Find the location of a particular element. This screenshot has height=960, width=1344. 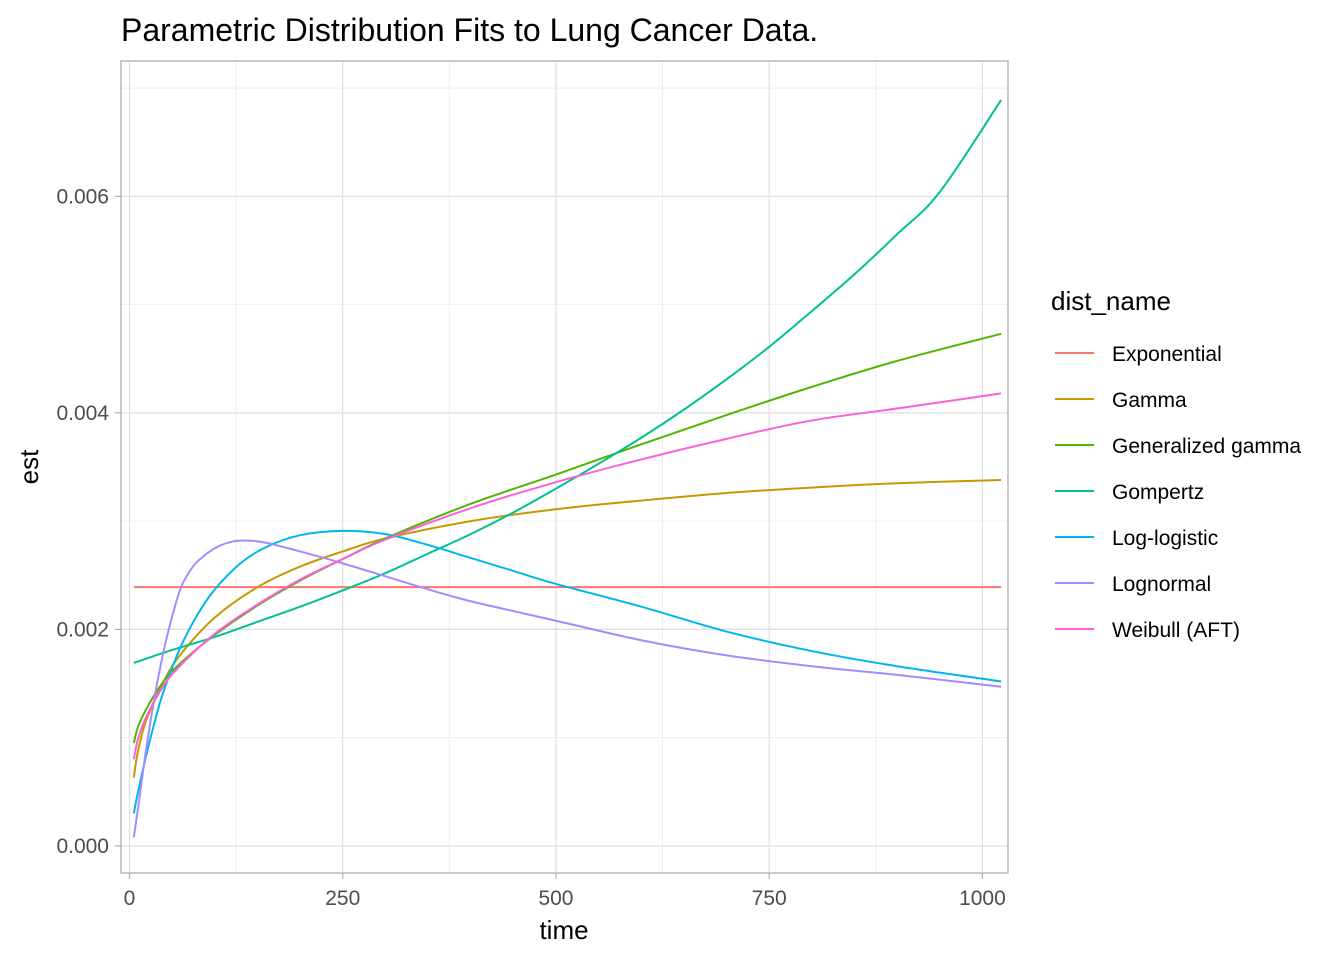

x-tick-label: 0 is located at coordinates (130, 898).